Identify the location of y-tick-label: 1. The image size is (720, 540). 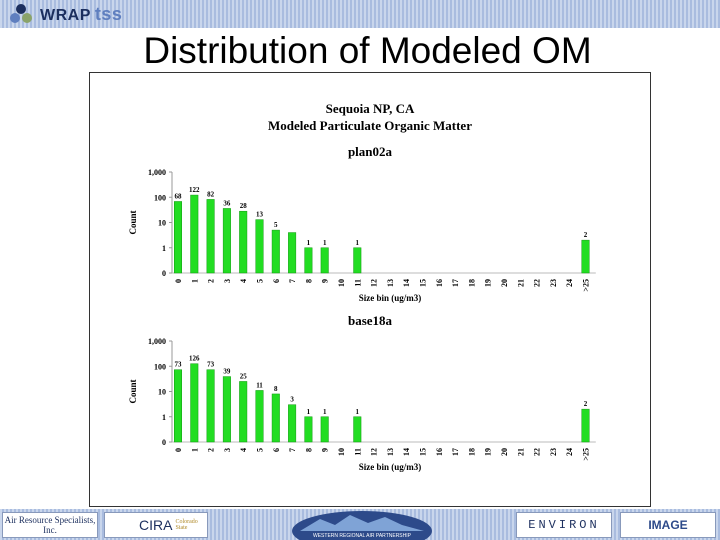
(164, 417).